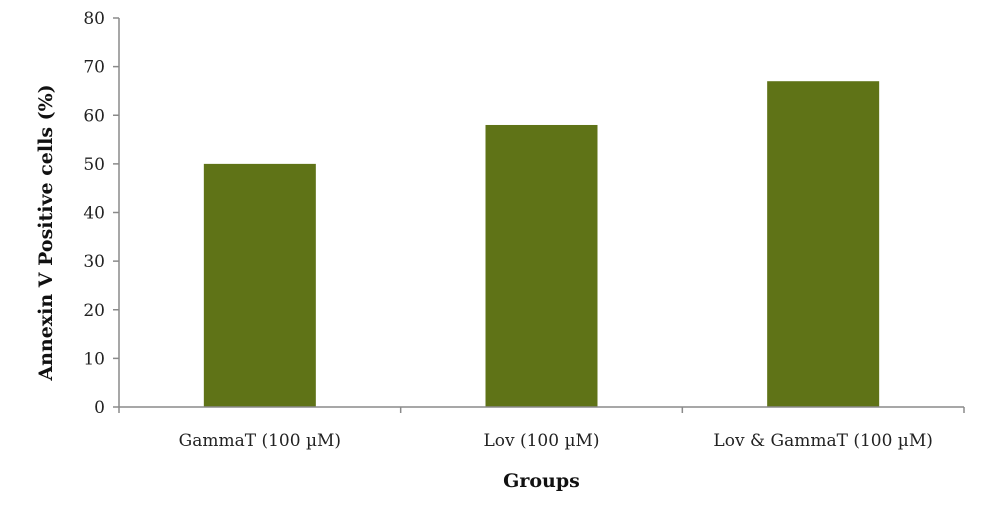 This screenshot has height=508, width=1000. What do you see at coordinates (94, 68) in the screenshot?
I see `y-tick-label: 70` at bounding box center [94, 68].